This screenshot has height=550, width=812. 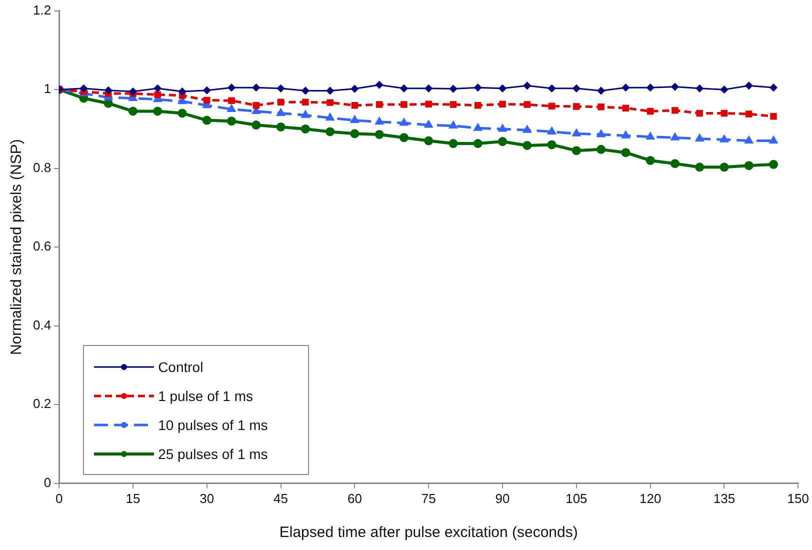 I want to click on x-tick-label: 135, so click(x=724, y=498).